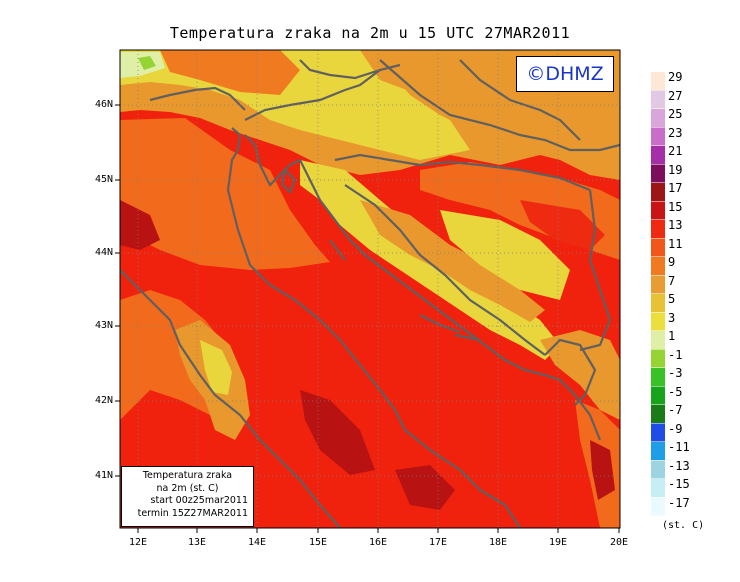 This screenshot has width=740, height=582. Describe the element at coordinates (675, 77) in the screenshot. I see `legend-label: 29` at that location.